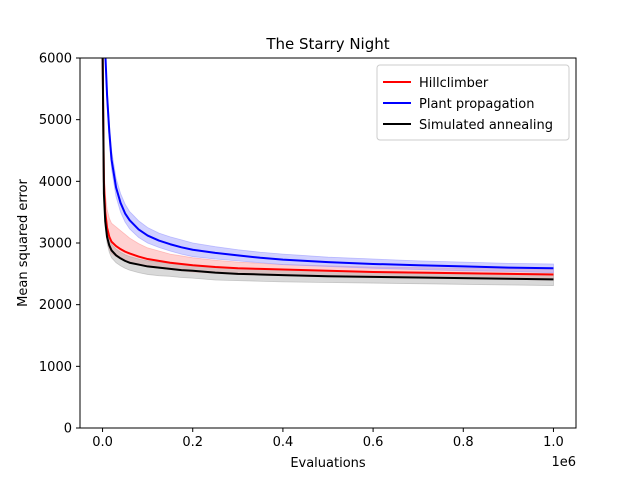 The height and width of the screenshot is (480, 640). I want to click on y-axis: 0 1000 2000 3000 4000 5000 6000, so click(59, 244).